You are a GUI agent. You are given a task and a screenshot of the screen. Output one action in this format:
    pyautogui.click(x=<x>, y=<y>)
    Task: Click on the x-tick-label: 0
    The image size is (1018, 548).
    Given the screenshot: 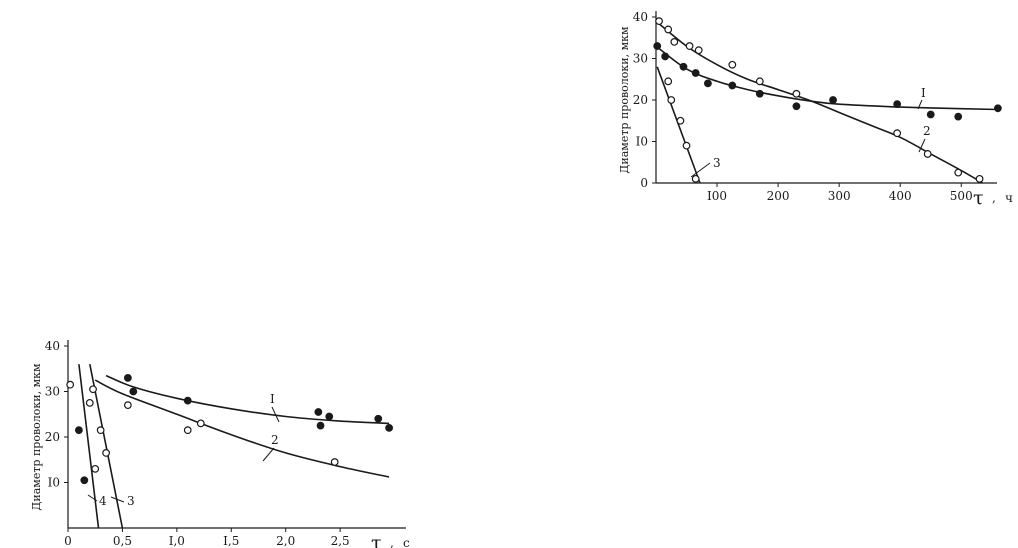 What is the action you would take?
    pyautogui.click(x=68, y=541)
    